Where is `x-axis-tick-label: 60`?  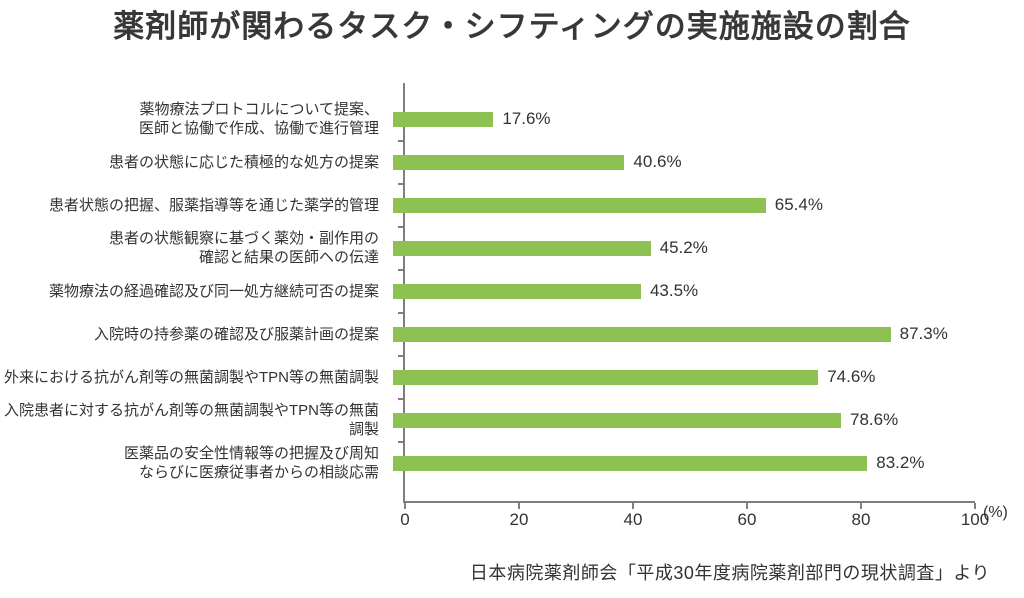 x-axis-tick-label: 60 is located at coordinates (747, 519).